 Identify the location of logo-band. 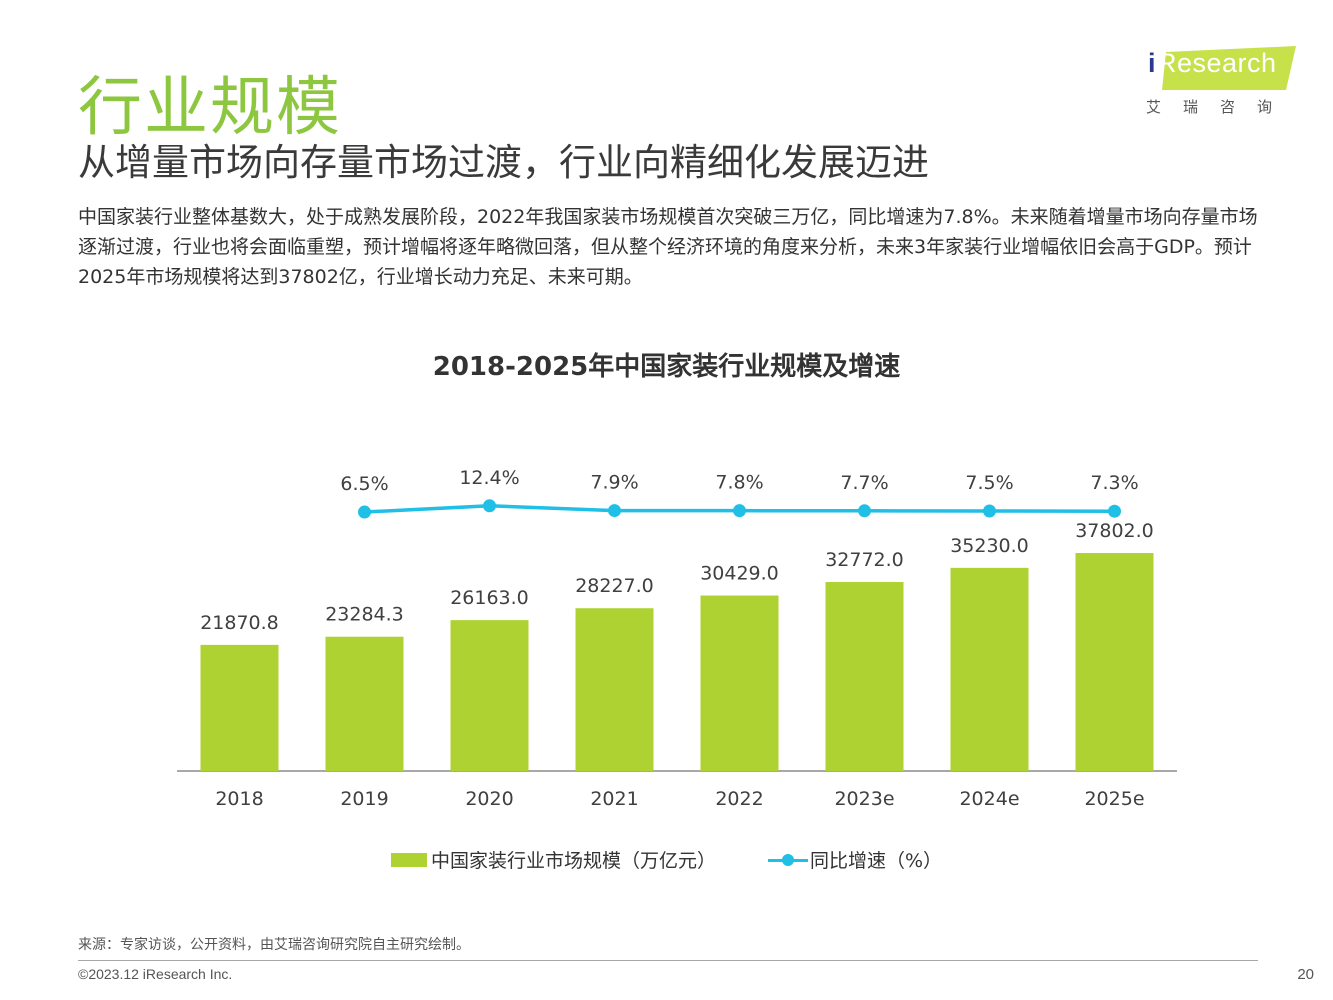
(1229, 68).